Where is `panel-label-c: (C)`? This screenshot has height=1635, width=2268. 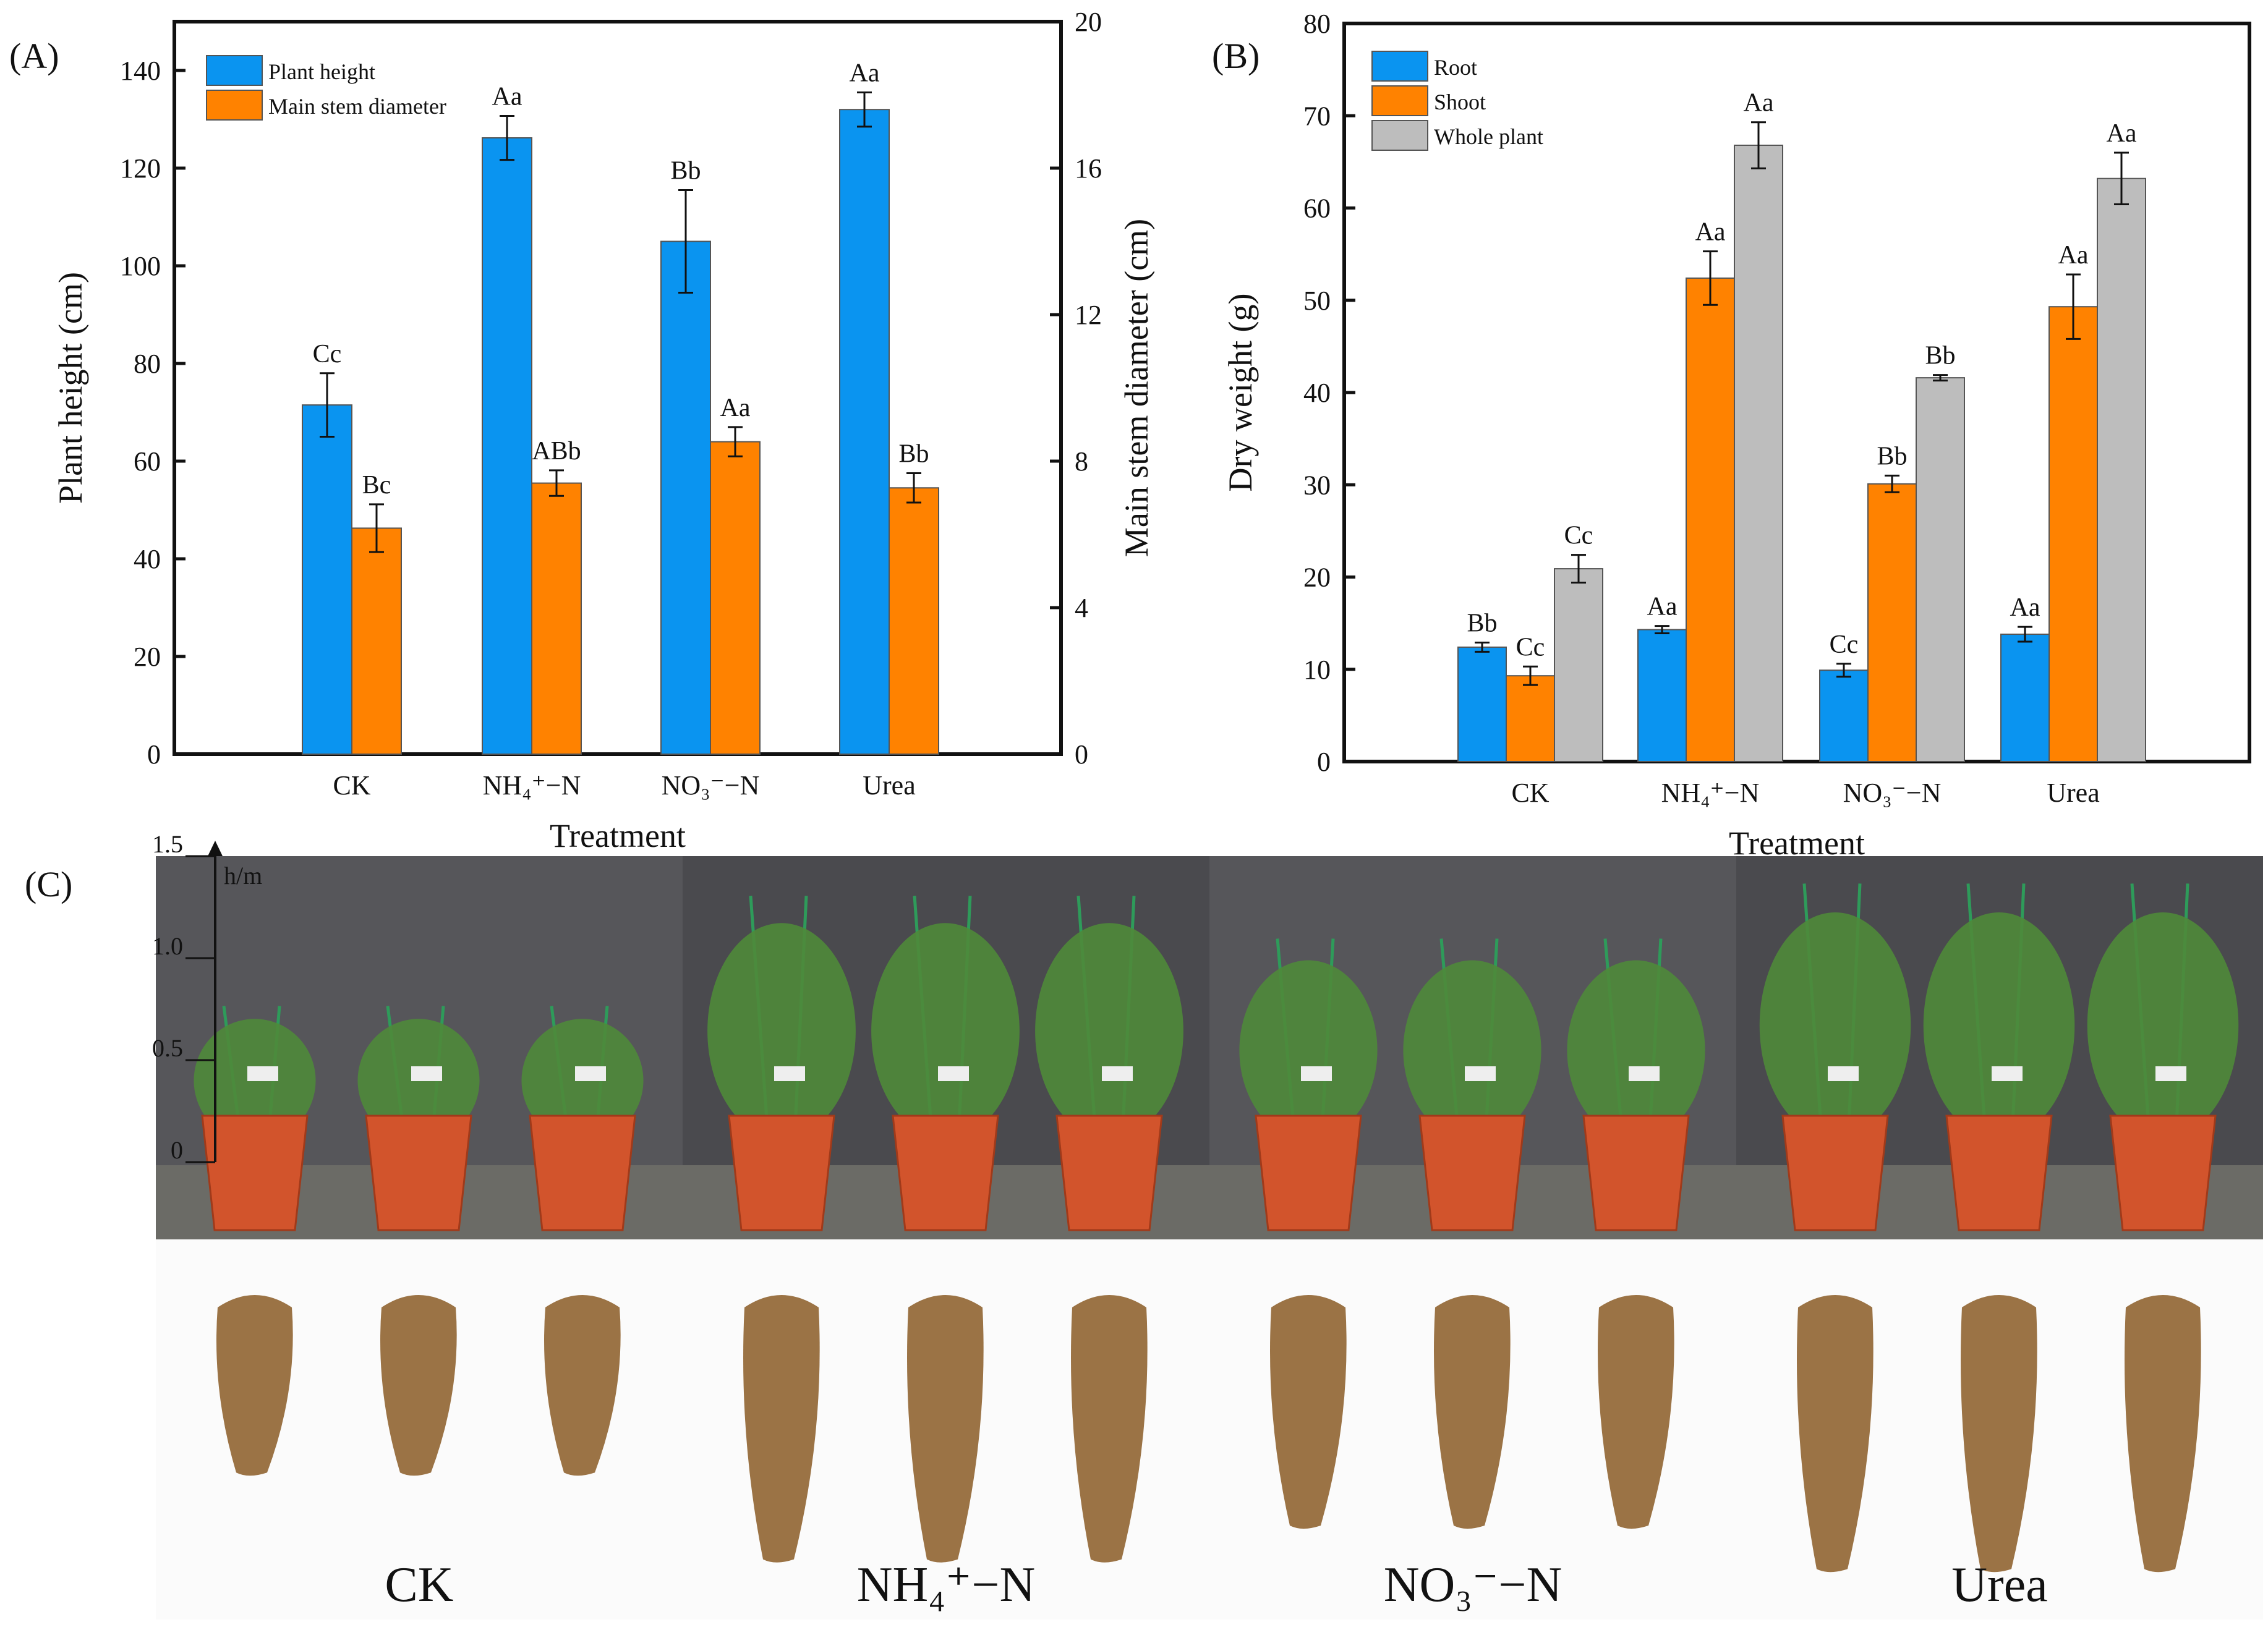
panel-label-c: (C) is located at coordinates (49, 884).